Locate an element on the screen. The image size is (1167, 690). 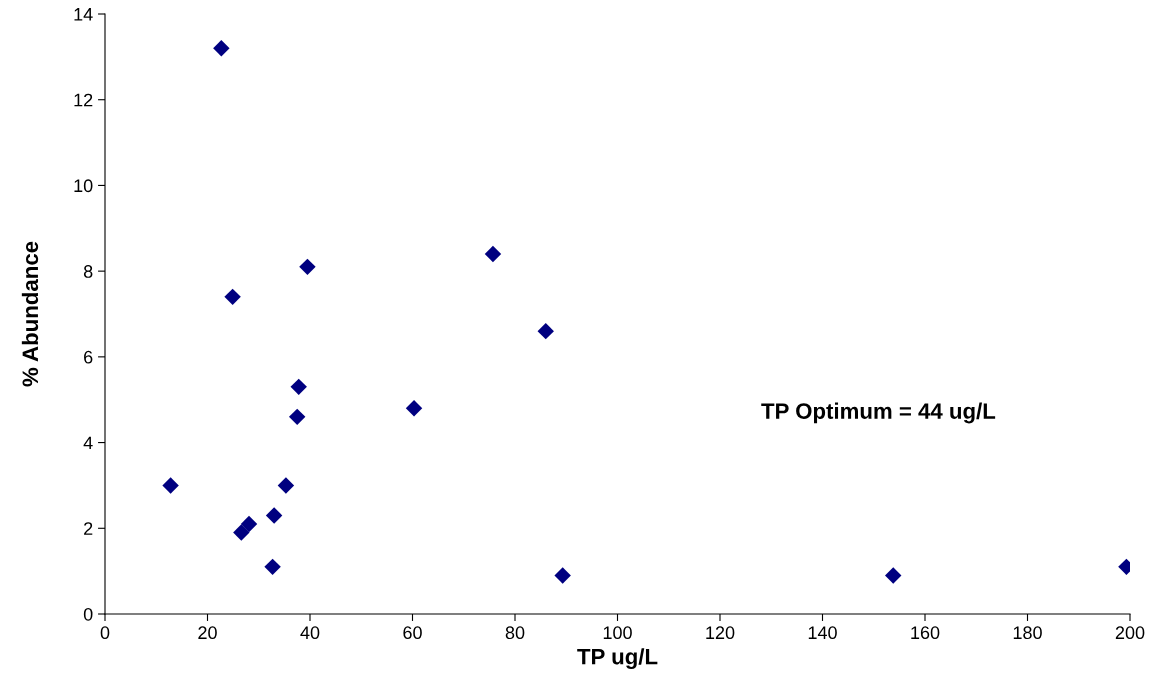
annotation: TP Optimum = 44 ug/L is located at coordinates (878, 413).